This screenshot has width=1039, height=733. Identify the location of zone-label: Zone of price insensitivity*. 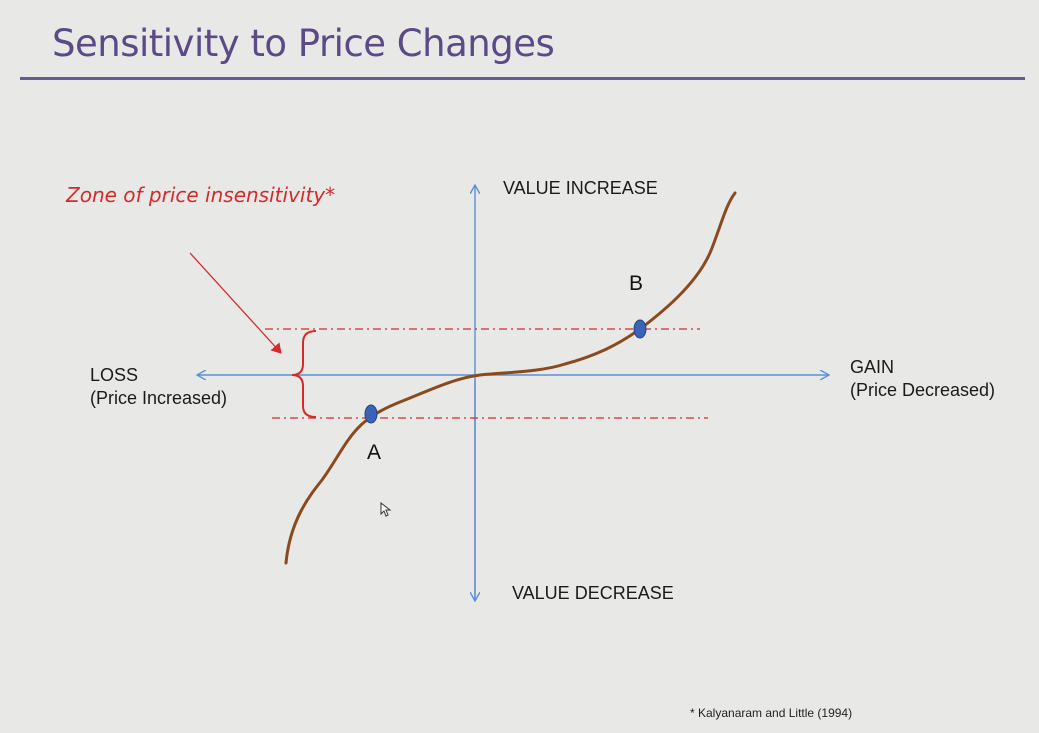
(201, 195).